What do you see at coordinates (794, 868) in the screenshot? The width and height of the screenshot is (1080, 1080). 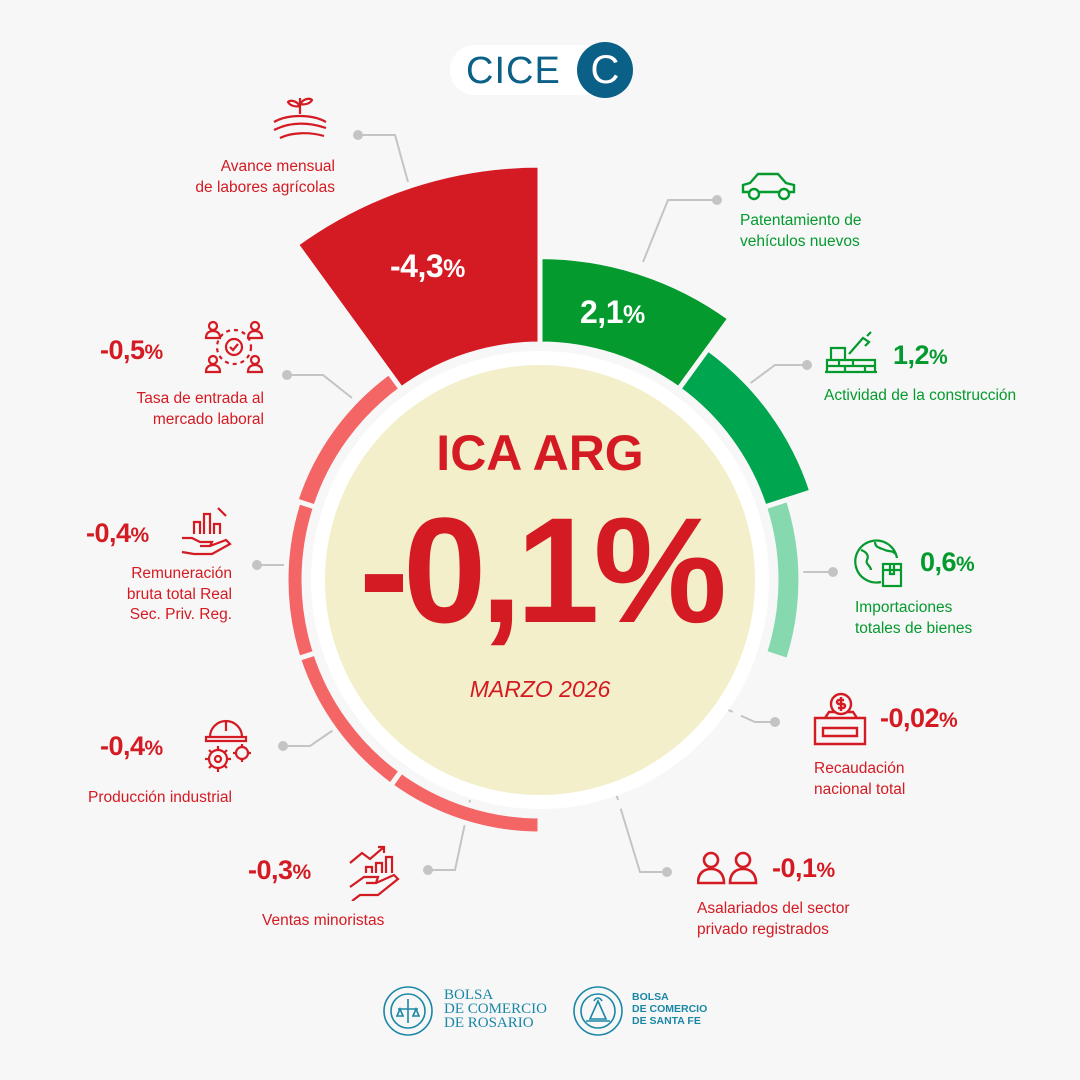 I see `value-number: -0,1` at bounding box center [794, 868].